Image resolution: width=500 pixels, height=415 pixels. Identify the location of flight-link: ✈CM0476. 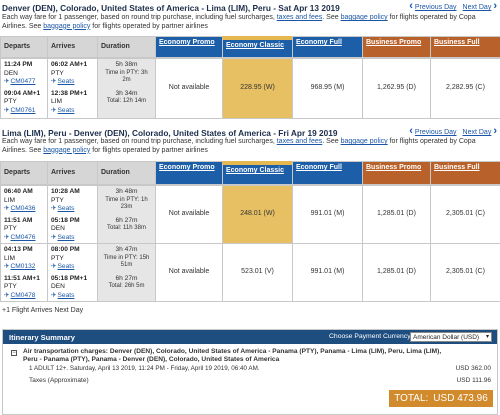
(24, 238).